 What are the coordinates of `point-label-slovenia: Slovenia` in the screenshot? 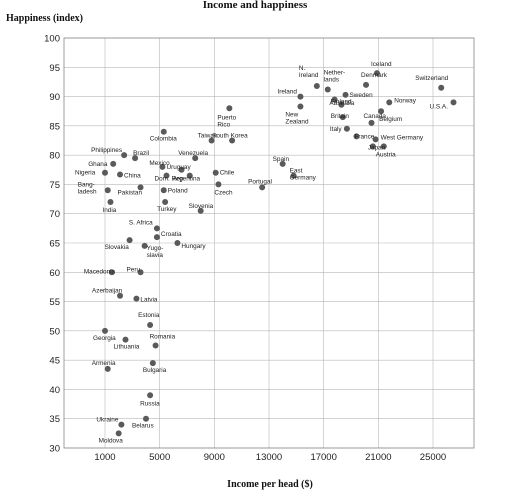 It's located at (201, 206).